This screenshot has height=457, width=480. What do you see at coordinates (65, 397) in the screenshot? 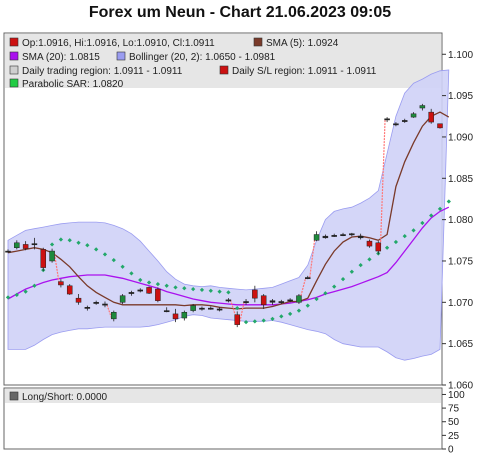
I see `legend-longshort: Long/Short: 0.0000` at bounding box center [65, 397].